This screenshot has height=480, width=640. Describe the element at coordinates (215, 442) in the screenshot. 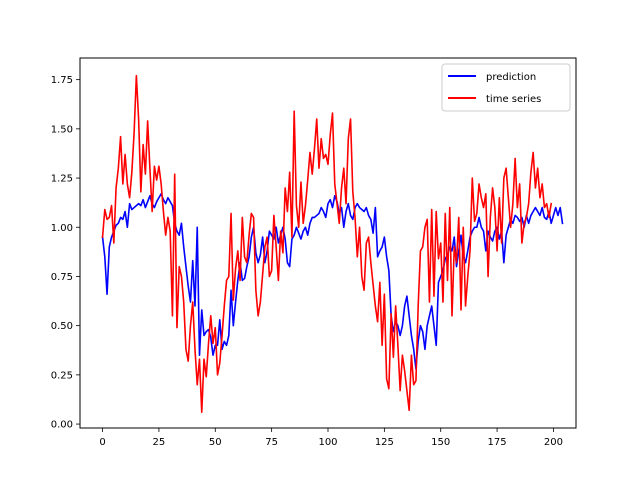

I see `x-tick-label: 50` at that location.